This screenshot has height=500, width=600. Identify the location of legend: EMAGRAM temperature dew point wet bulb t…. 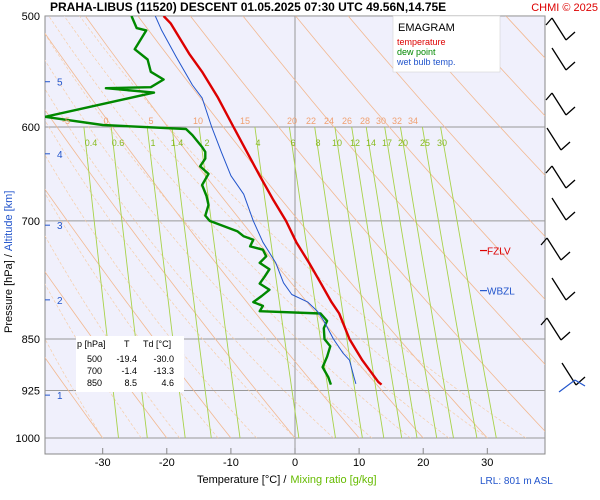
(446, 44).